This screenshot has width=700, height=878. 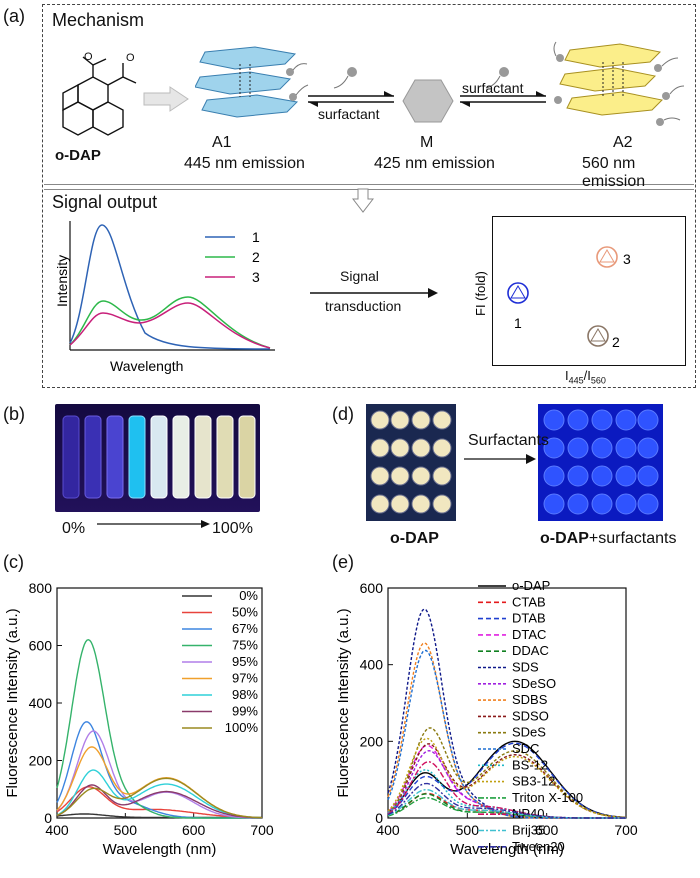 What do you see at coordinates (547, 797) in the screenshot?
I see `legend-label-13: Triton X-100` at bounding box center [547, 797].